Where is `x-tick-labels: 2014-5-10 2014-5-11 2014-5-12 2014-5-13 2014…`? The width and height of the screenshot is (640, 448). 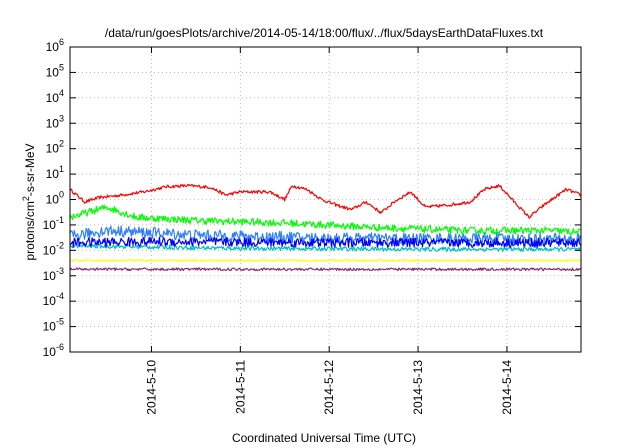
x-tick-labels: 2014-5-10 2014-5-11 2014-5-12 2014-5-13 2014… is located at coordinates (328, 387).